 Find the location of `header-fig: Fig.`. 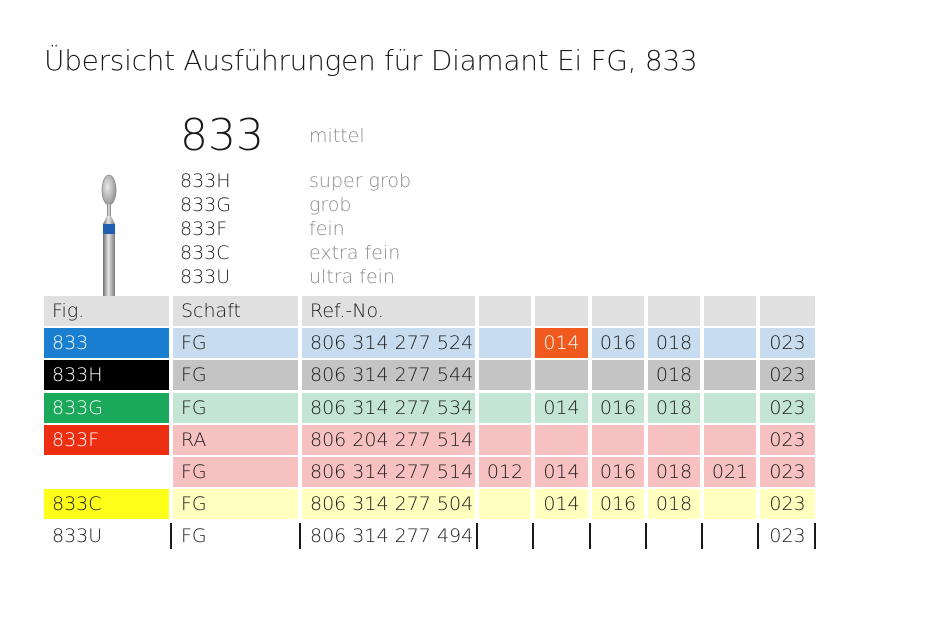

header-fig: Fig. is located at coordinates (106, 311).